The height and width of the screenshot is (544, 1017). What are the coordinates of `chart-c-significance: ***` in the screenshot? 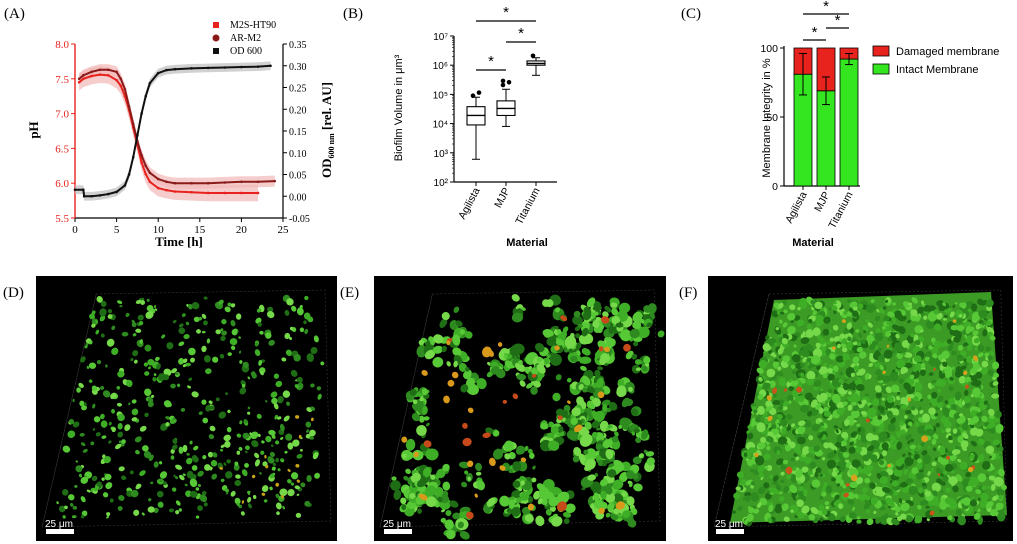 It's located at (826, 20).